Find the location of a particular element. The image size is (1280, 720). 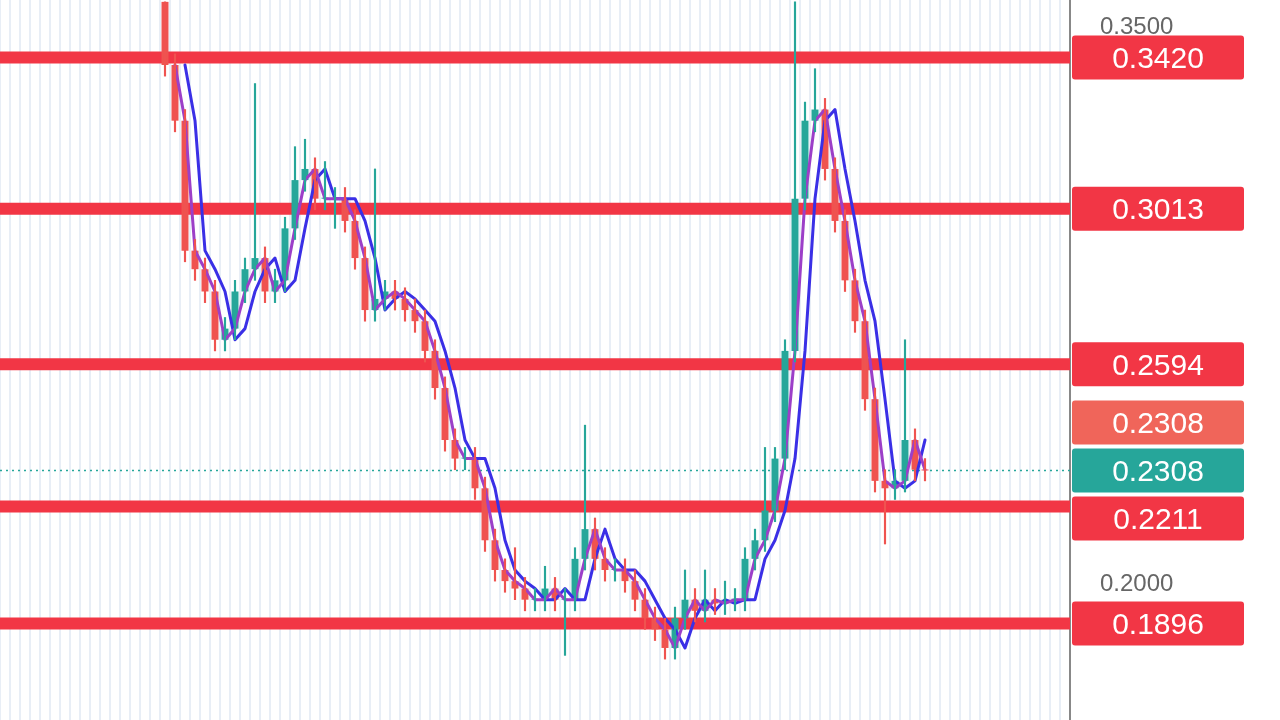

y-tick-label: 0.2000 is located at coordinates (1137, 583).